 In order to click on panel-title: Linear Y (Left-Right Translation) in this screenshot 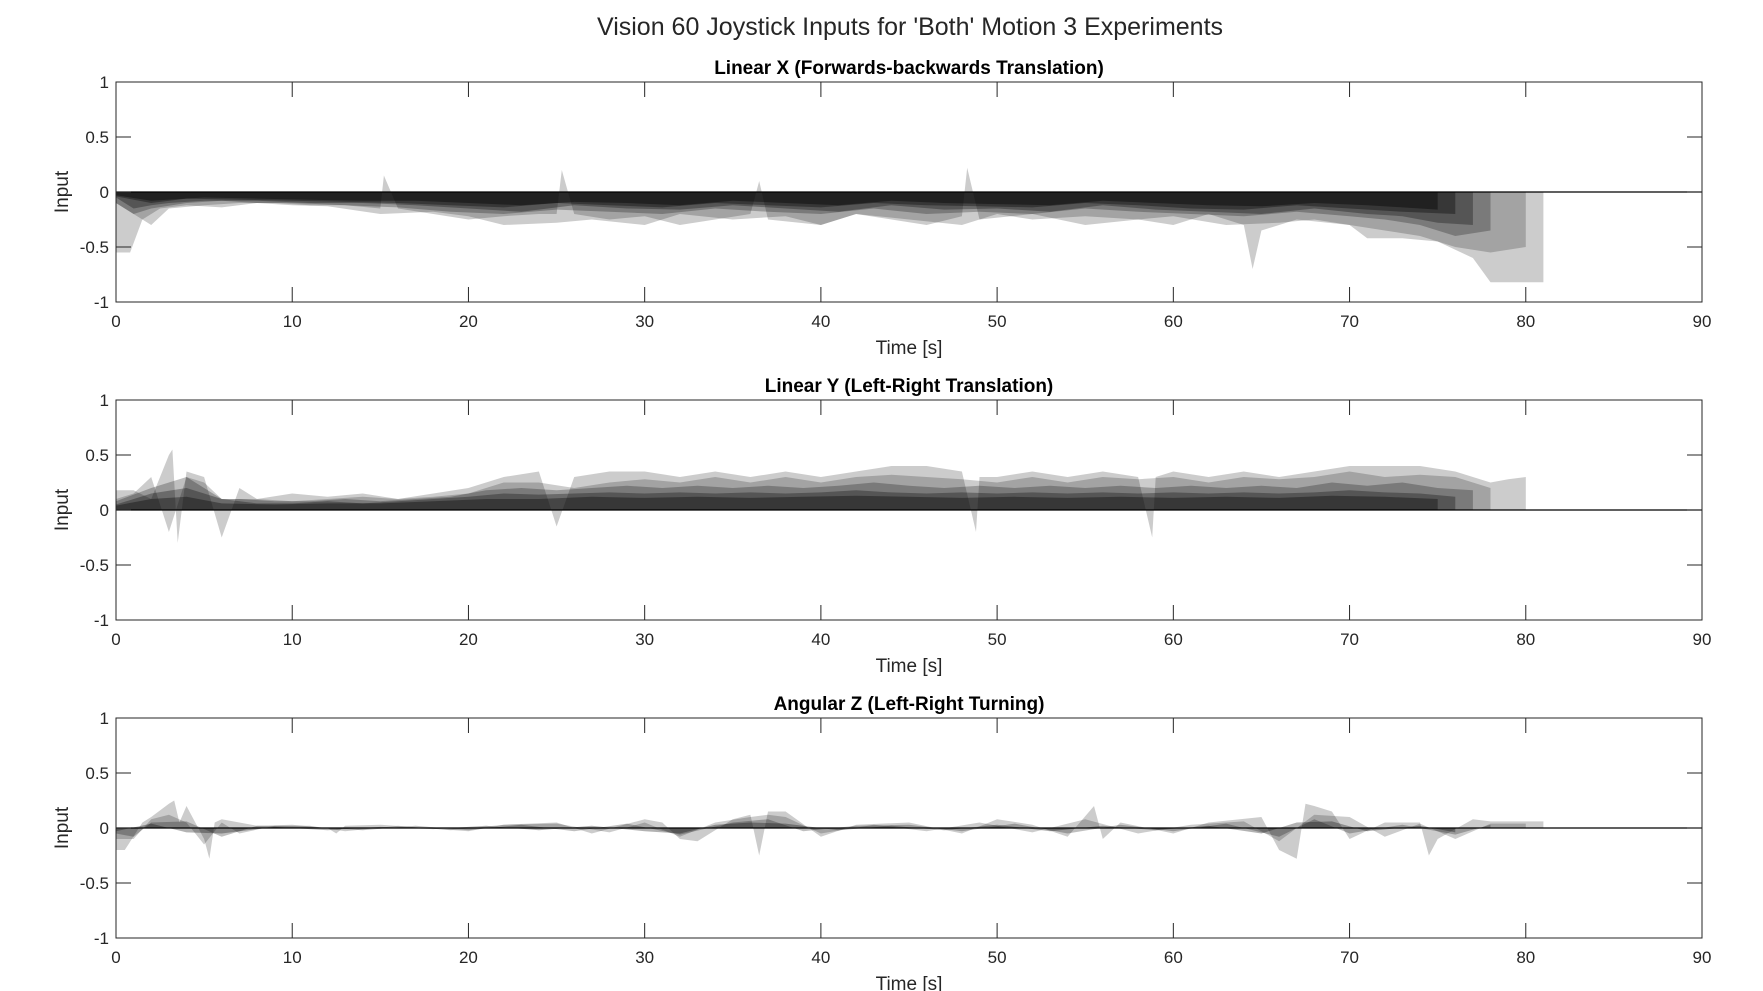, I will do `click(909, 386)`.